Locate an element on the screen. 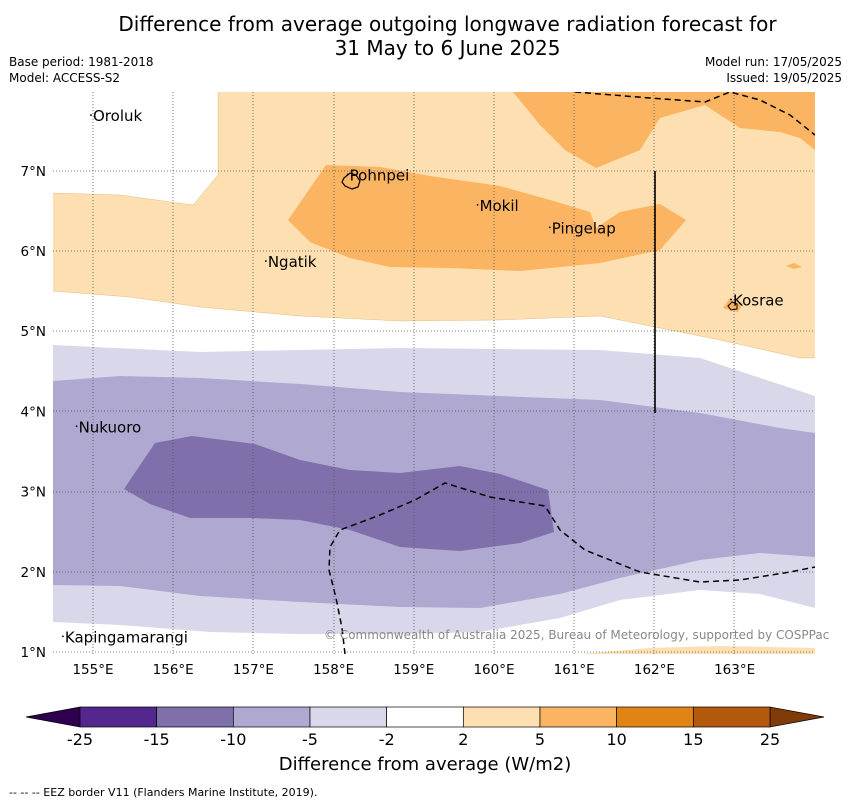 Image resolution: width=850 pixels, height=804 pixels. lat-tick-labels: 7°N 6°N 5°N 4°N 3°N 2°N 1°N is located at coordinates (33, 412).